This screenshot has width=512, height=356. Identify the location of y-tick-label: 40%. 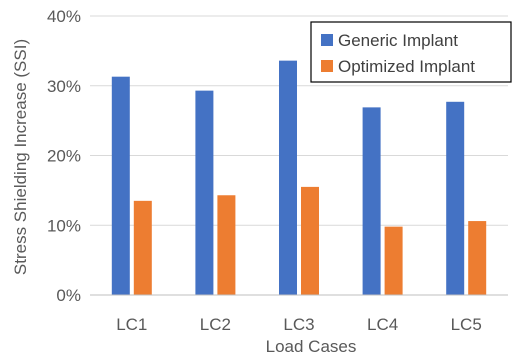
(64, 16).